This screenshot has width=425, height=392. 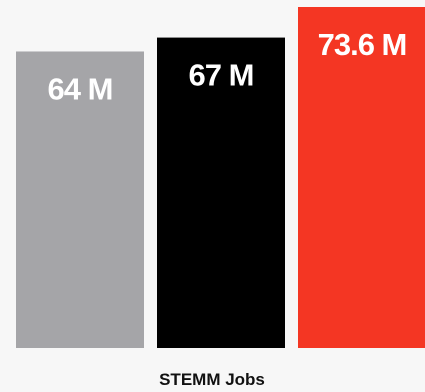 I want to click on x-axis-label: STEMM Jobs, so click(x=212, y=379).